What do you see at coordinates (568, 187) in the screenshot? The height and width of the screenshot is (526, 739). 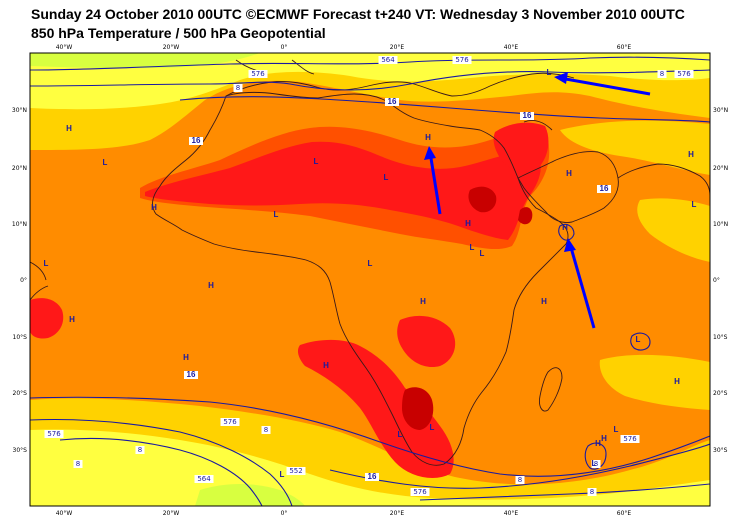 I see `coastline-arabia` at bounding box center [568, 187].